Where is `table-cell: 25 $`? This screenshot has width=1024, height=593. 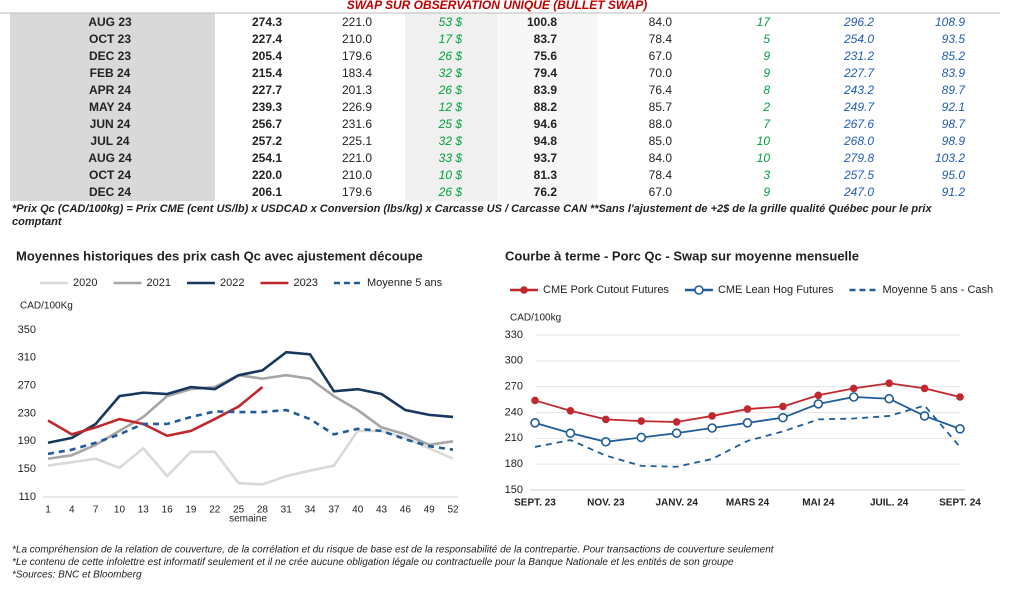
table-cell: 25 $ is located at coordinates (450, 124).